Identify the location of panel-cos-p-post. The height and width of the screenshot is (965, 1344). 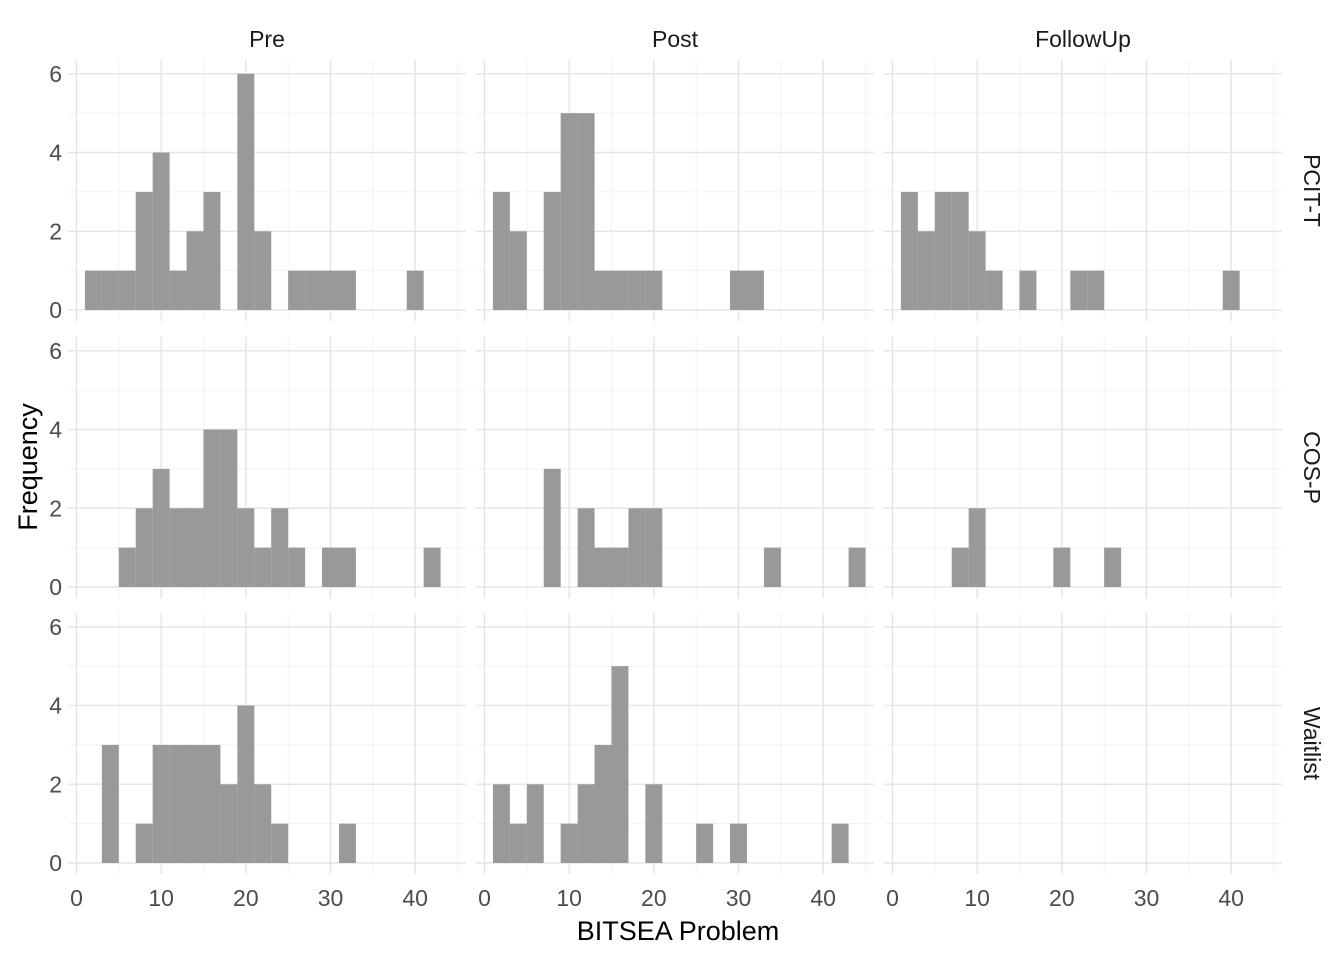
(675, 467).